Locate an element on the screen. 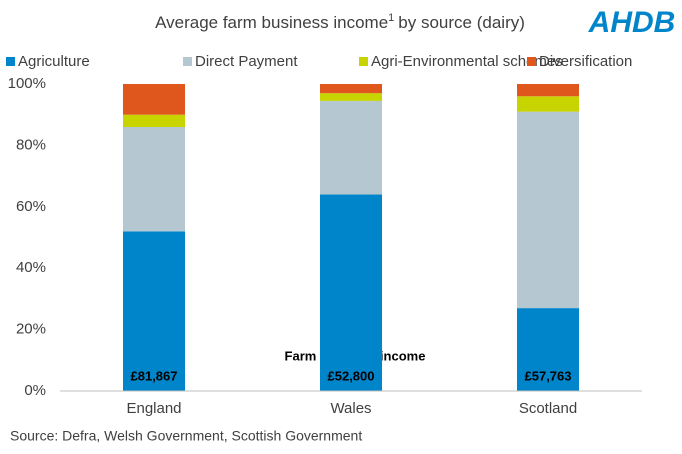 The width and height of the screenshot is (682, 454). x-tick-label: England is located at coordinates (153, 408).